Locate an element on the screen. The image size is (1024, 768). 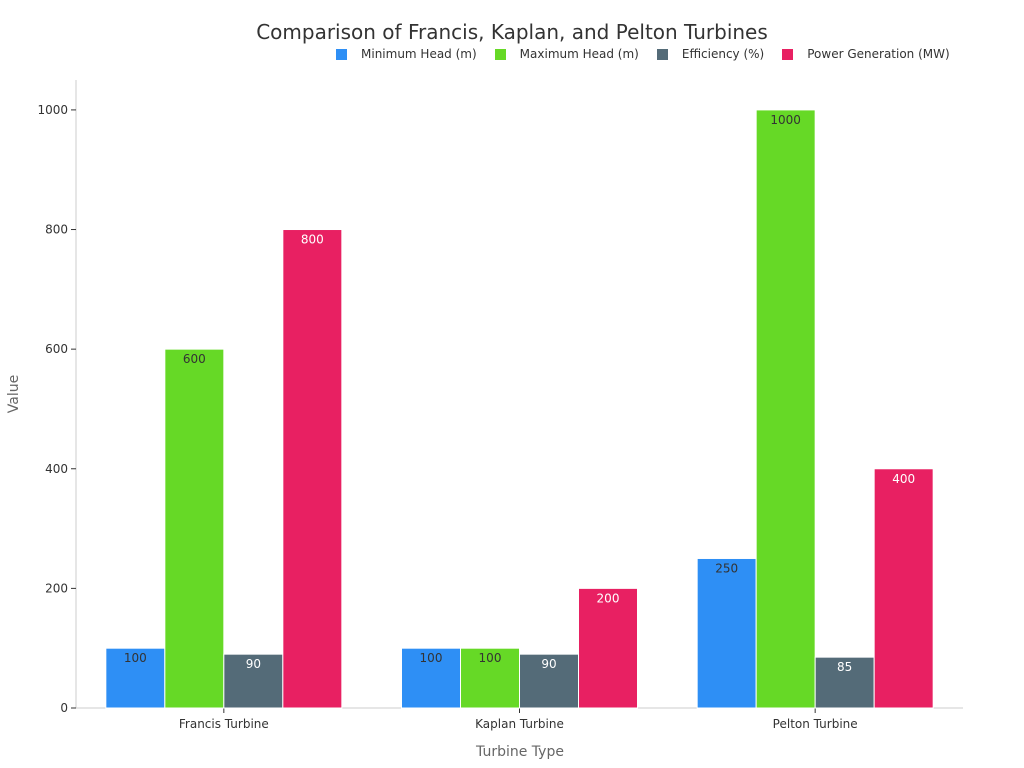
y-tick-label: 200 is located at coordinates (56, 588).